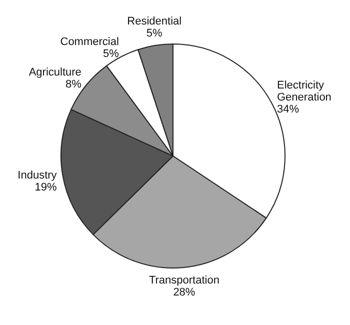 The height and width of the screenshot is (325, 350). I want to click on data-label: 19%, so click(45, 187).